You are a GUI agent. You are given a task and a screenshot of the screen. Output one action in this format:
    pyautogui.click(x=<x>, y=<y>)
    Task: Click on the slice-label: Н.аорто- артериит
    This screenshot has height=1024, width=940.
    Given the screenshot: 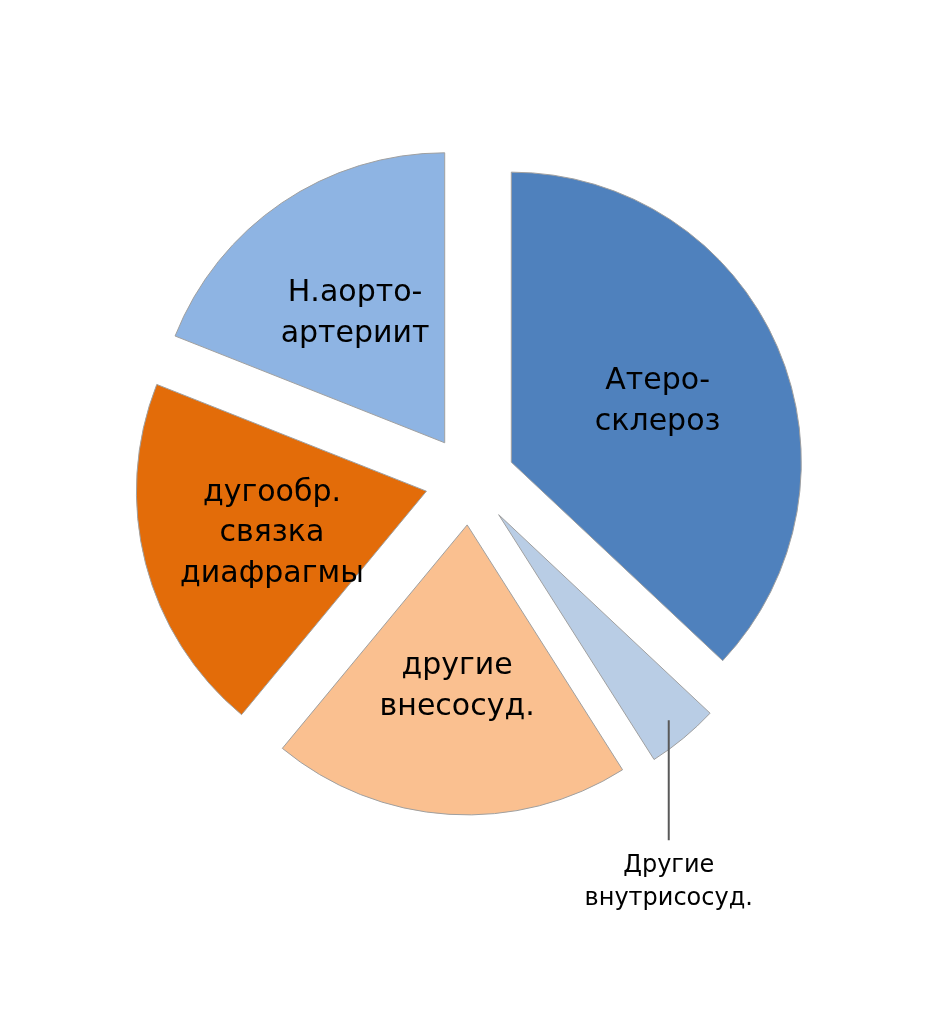 What is the action you would take?
    pyautogui.click(x=355, y=311)
    